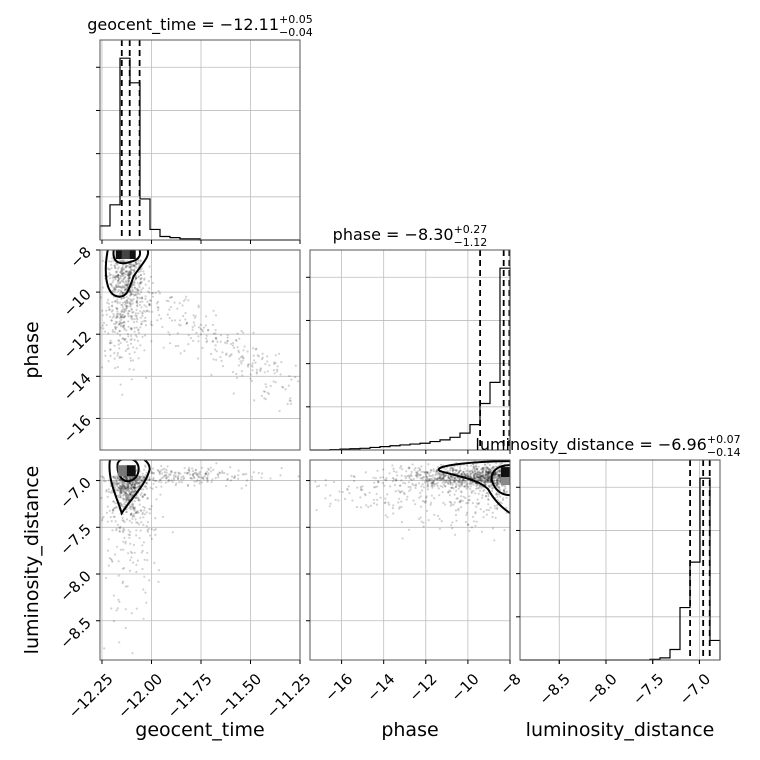 This screenshot has width=760, height=760. What do you see at coordinates (77, 344) in the screenshot?
I see `y-tick-label: −12` at bounding box center [77, 344].